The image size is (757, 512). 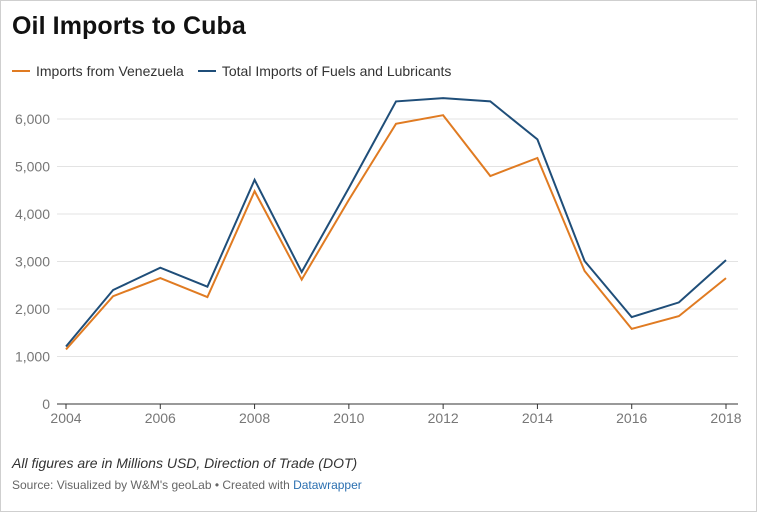 I want to click on x-tick-label: 2014, so click(x=537, y=418).